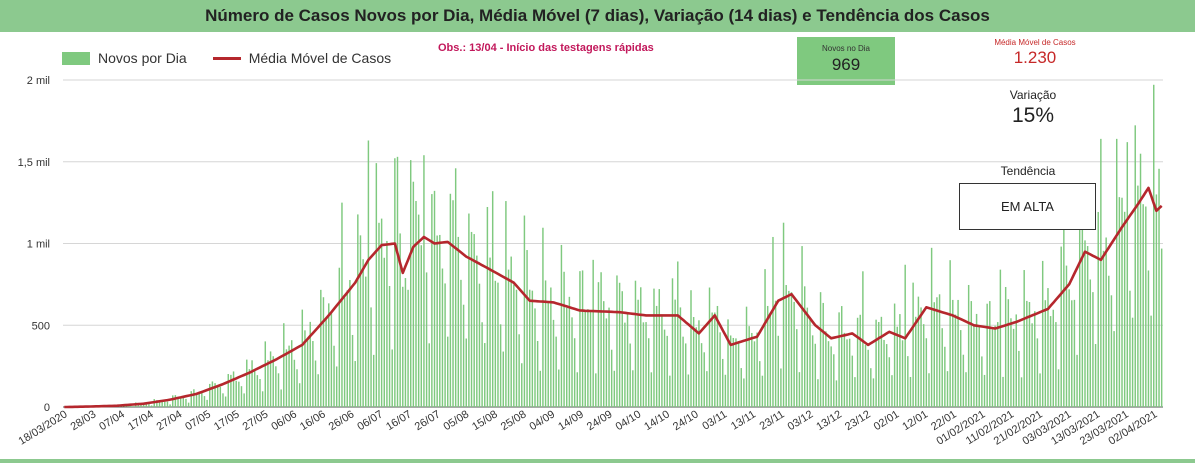  Describe the element at coordinates (76, 58) in the screenshot. I see `legend-bar-swatch` at that location.